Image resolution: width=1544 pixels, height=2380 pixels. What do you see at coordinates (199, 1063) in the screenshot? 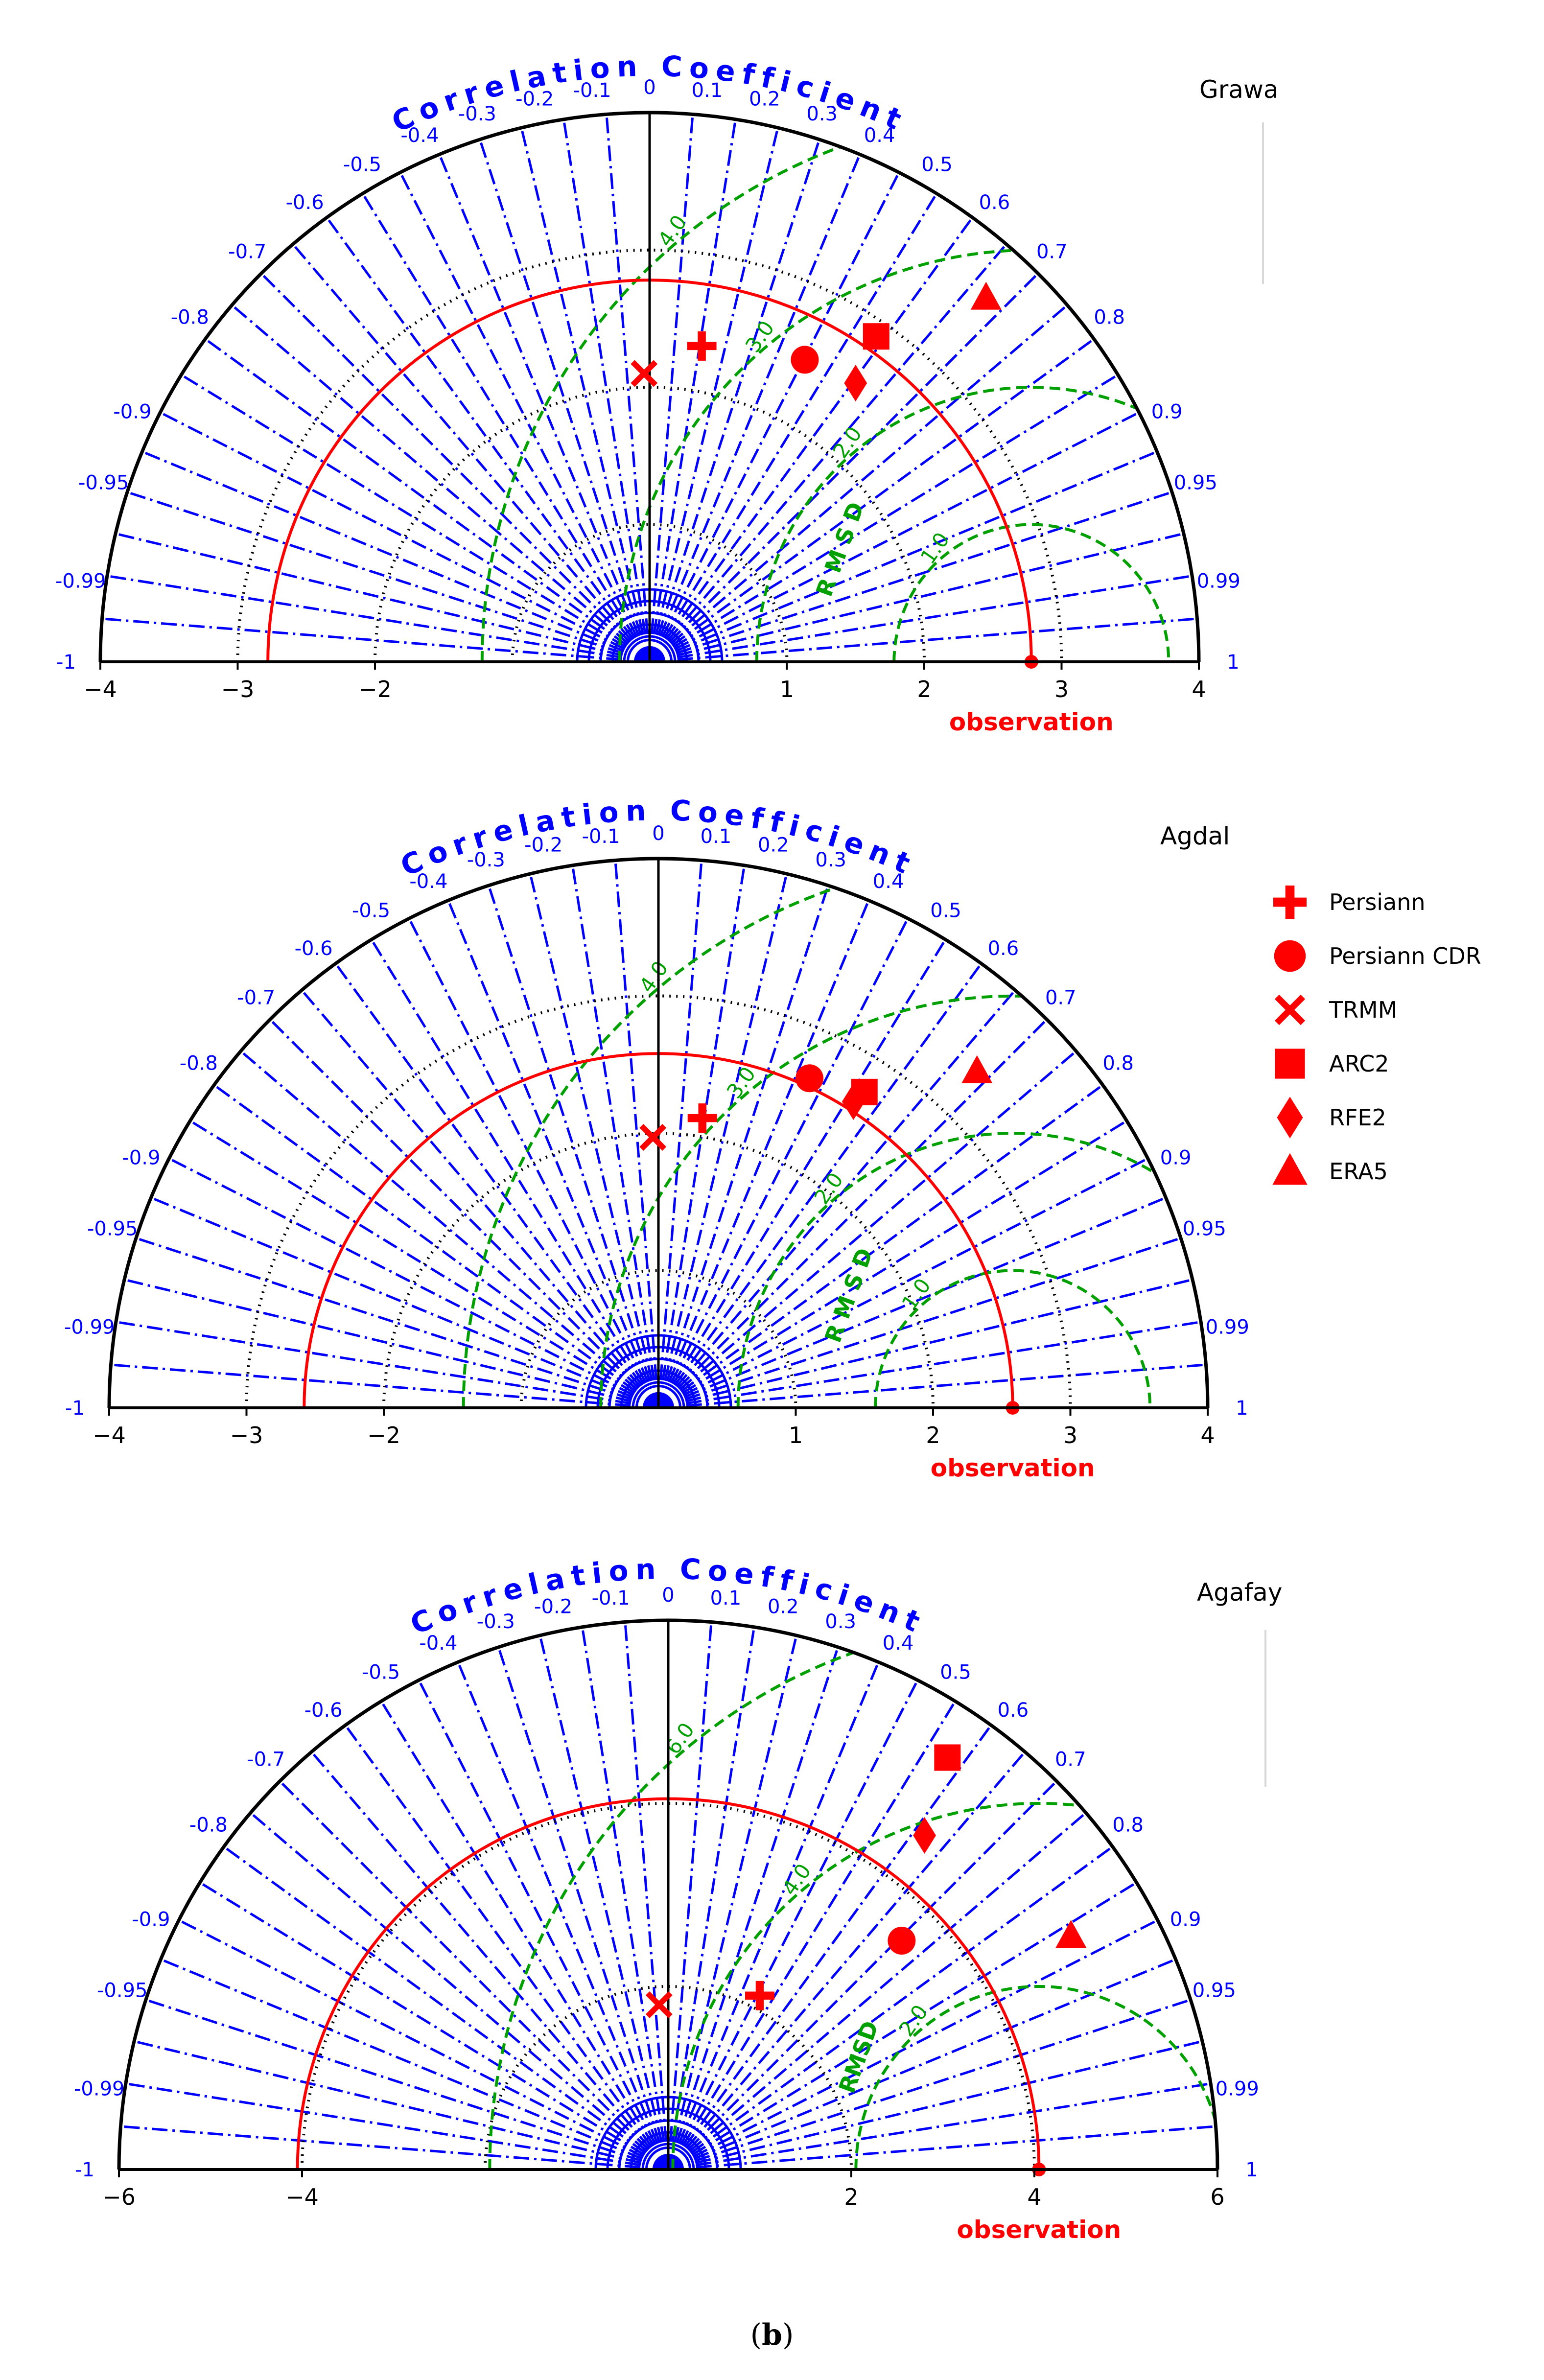
I see `correlation-tick-label: -0.8` at bounding box center [199, 1063].